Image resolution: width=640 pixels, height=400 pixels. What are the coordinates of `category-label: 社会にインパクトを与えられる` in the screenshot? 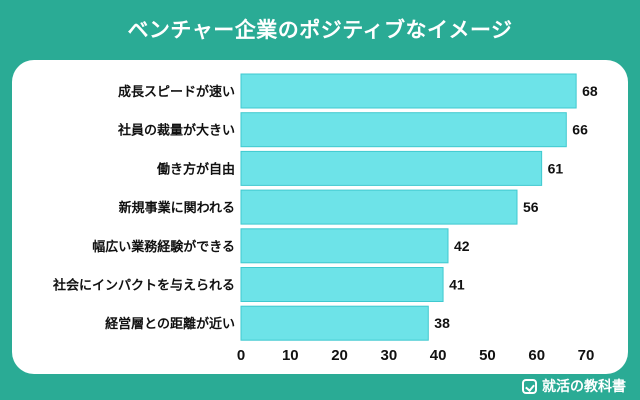 It's located at (143, 286).